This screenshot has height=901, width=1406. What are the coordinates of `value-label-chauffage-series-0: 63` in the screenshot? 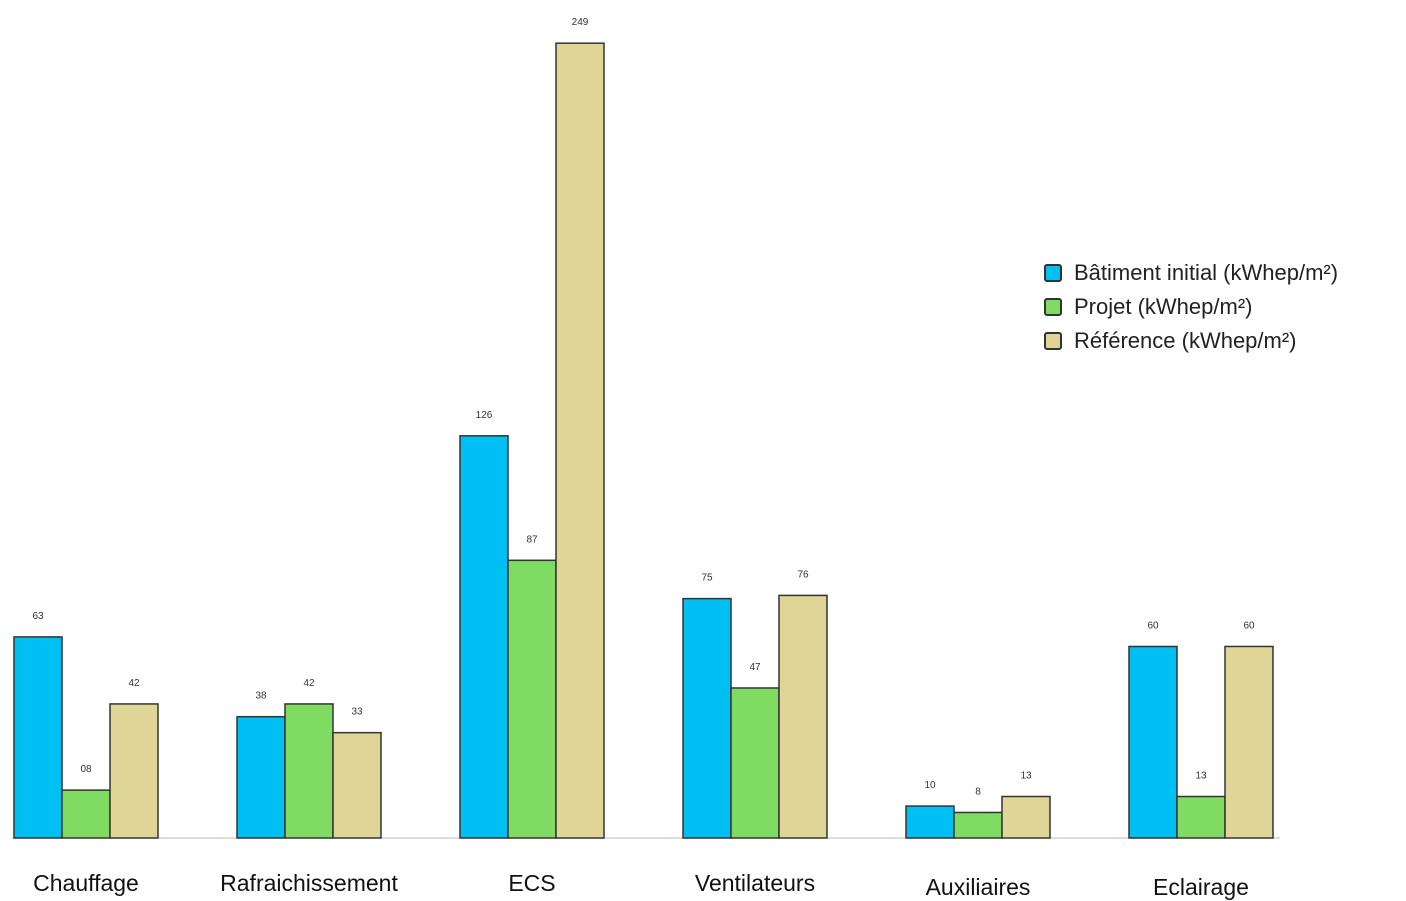 It's located at (38, 616).